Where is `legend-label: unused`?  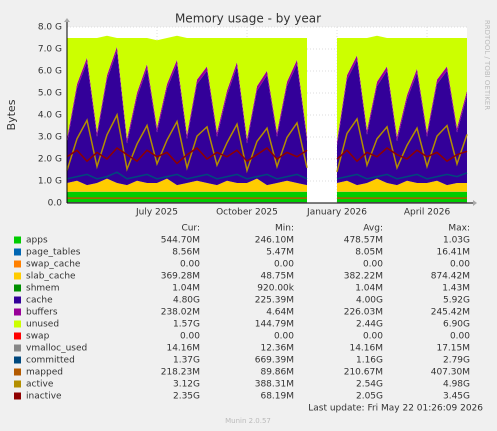
legend-label: unused is located at coordinates (42, 325).